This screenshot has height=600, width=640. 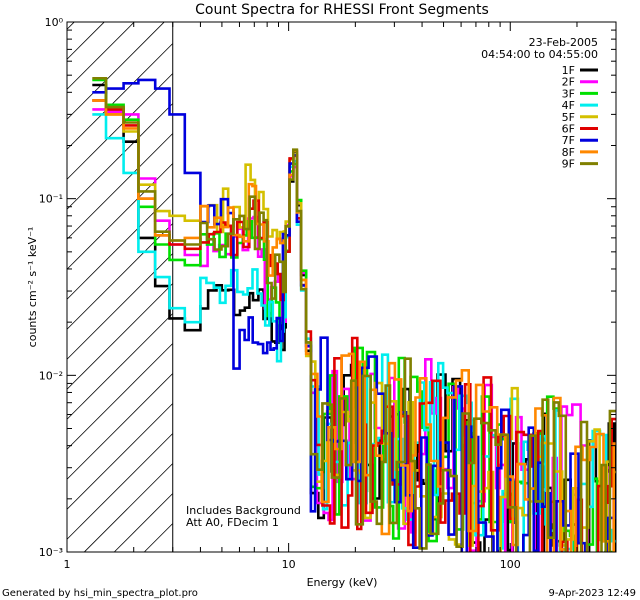 I want to click on legend-label-6f: 6F, so click(x=568, y=129).